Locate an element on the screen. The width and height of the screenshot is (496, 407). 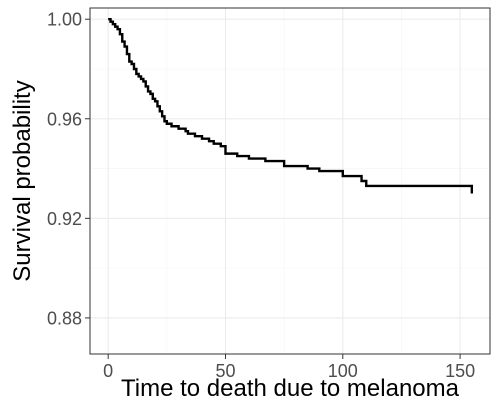
y-tick-label: 1.00 is located at coordinates (64, 20).